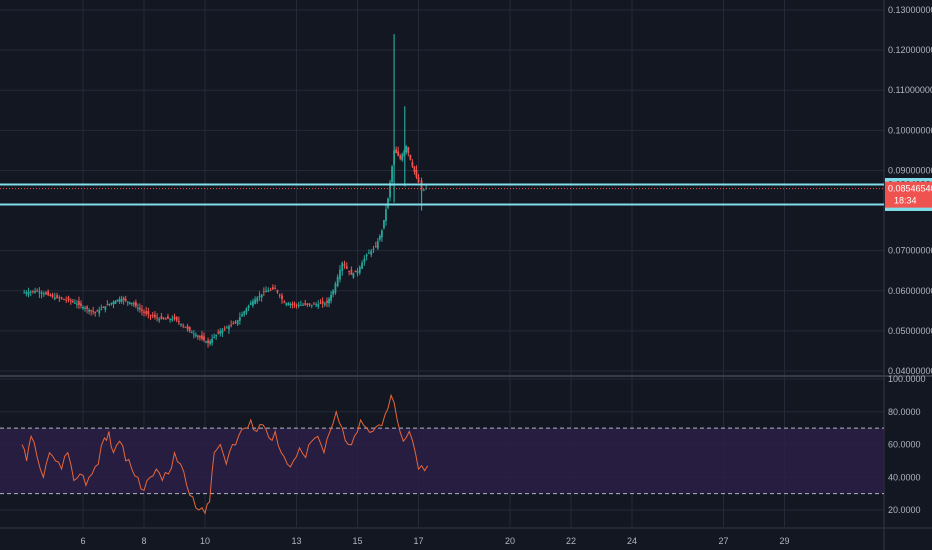 Image resolution: width=932 pixels, height=550 pixels. Describe the element at coordinates (904, 445) in the screenshot. I see `rsi-axis-tick: 60.0000` at that location.